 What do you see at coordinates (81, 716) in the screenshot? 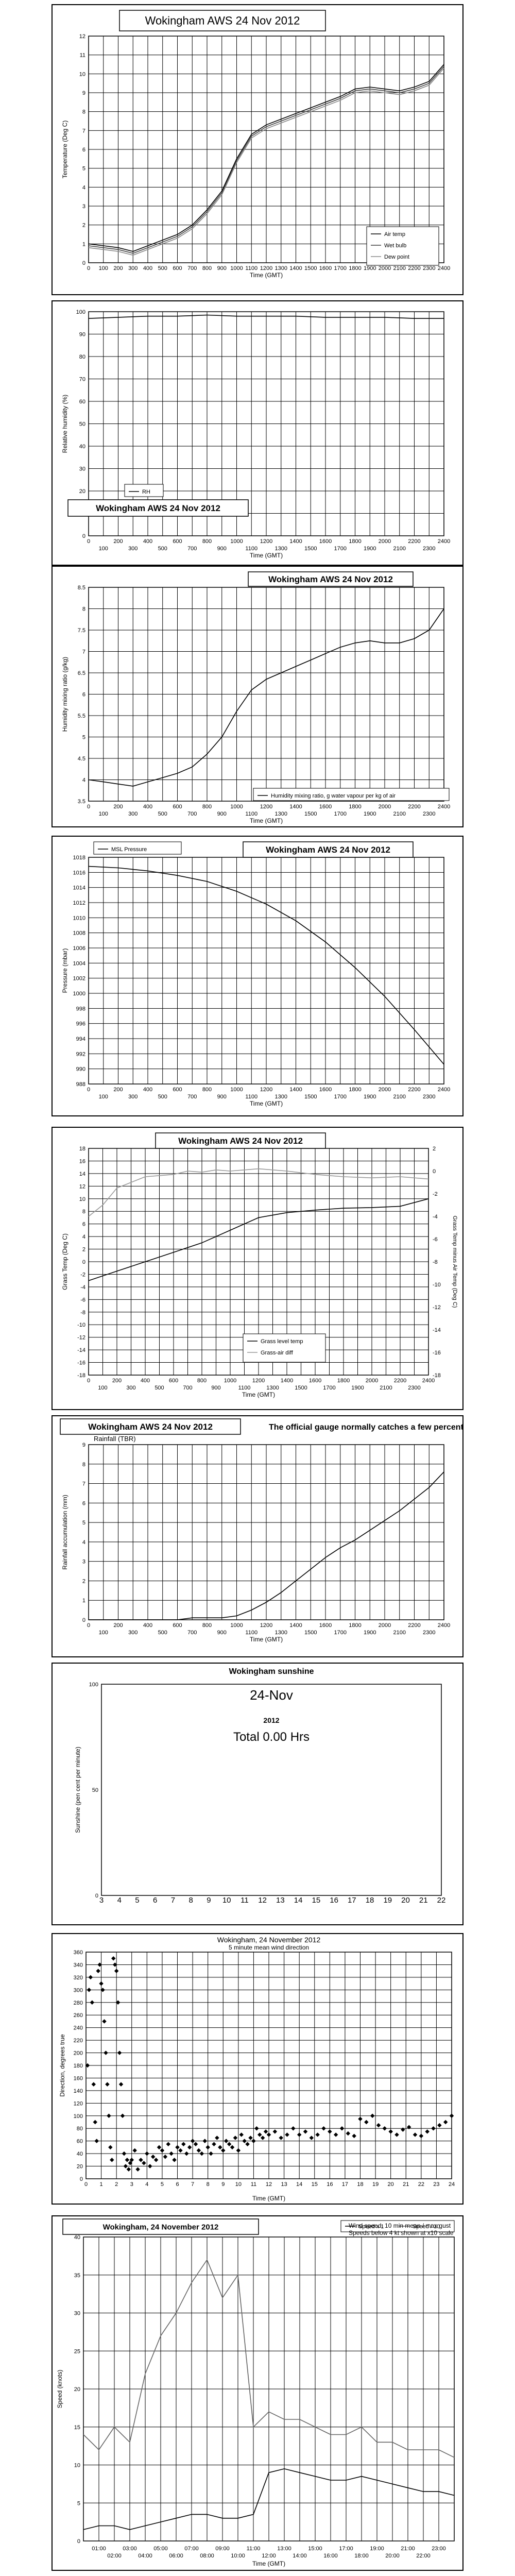
I see `y-tick-label: 5.5` at bounding box center [81, 716].